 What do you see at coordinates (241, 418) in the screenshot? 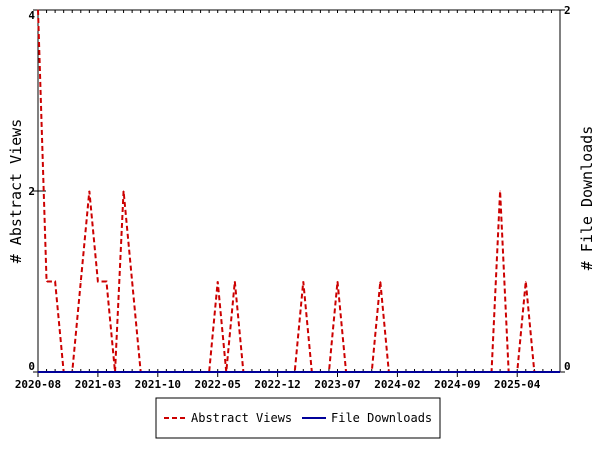
I see `legend-label-abstract-views: Abstract Views` at bounding box center [241, 418].